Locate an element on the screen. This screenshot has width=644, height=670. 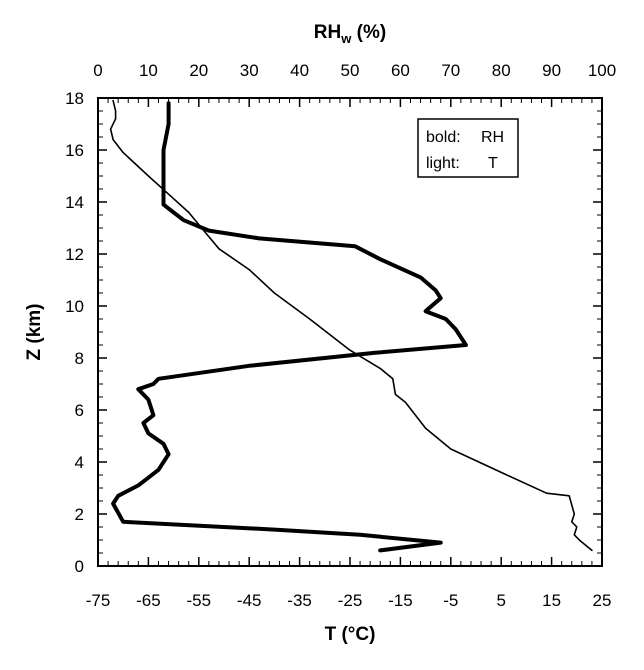
left-tick-label: 6 is located at coordinates (79, 410).